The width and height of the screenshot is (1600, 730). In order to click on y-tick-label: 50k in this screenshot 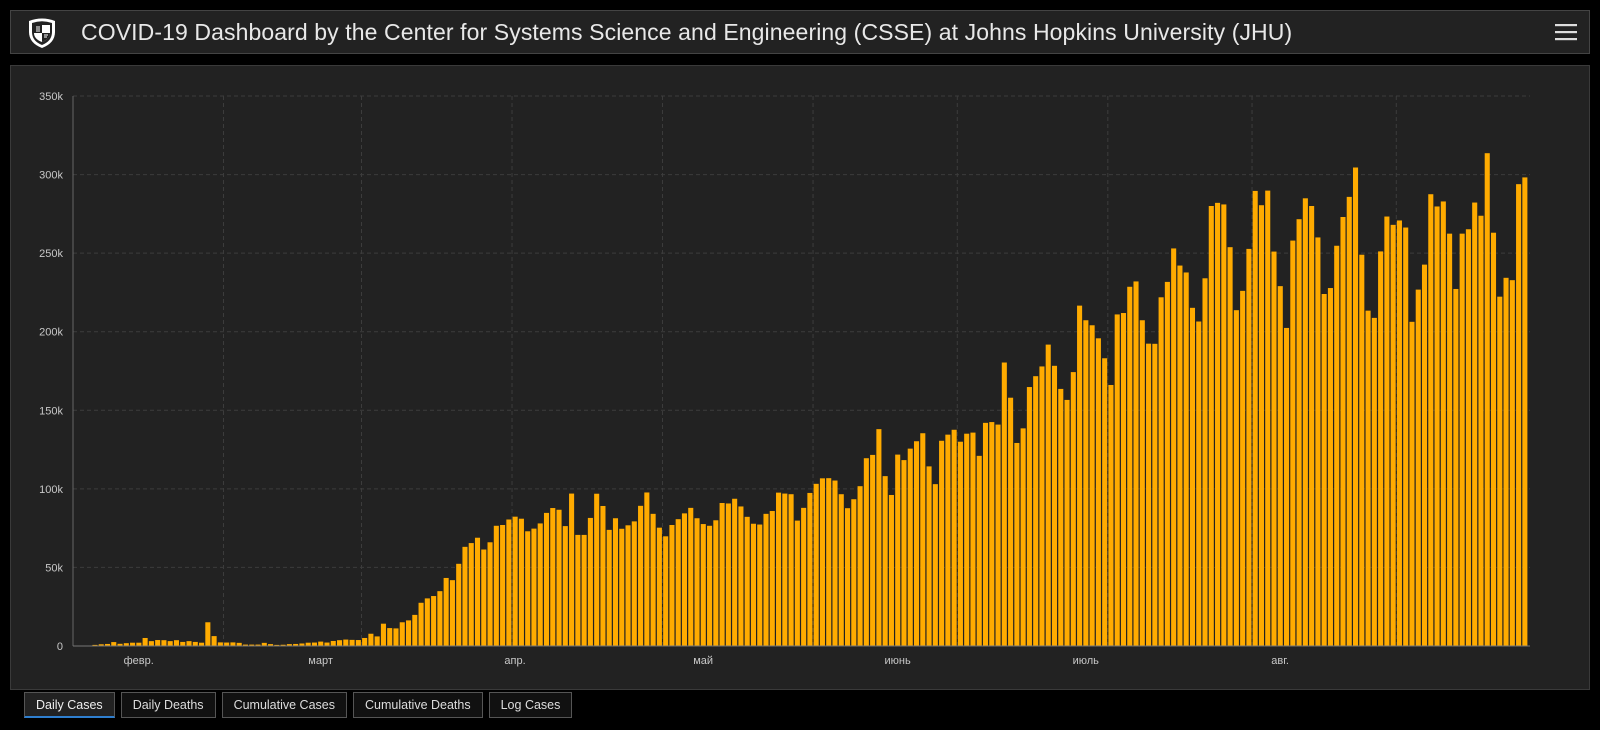, I will do `click(54, 568)`.